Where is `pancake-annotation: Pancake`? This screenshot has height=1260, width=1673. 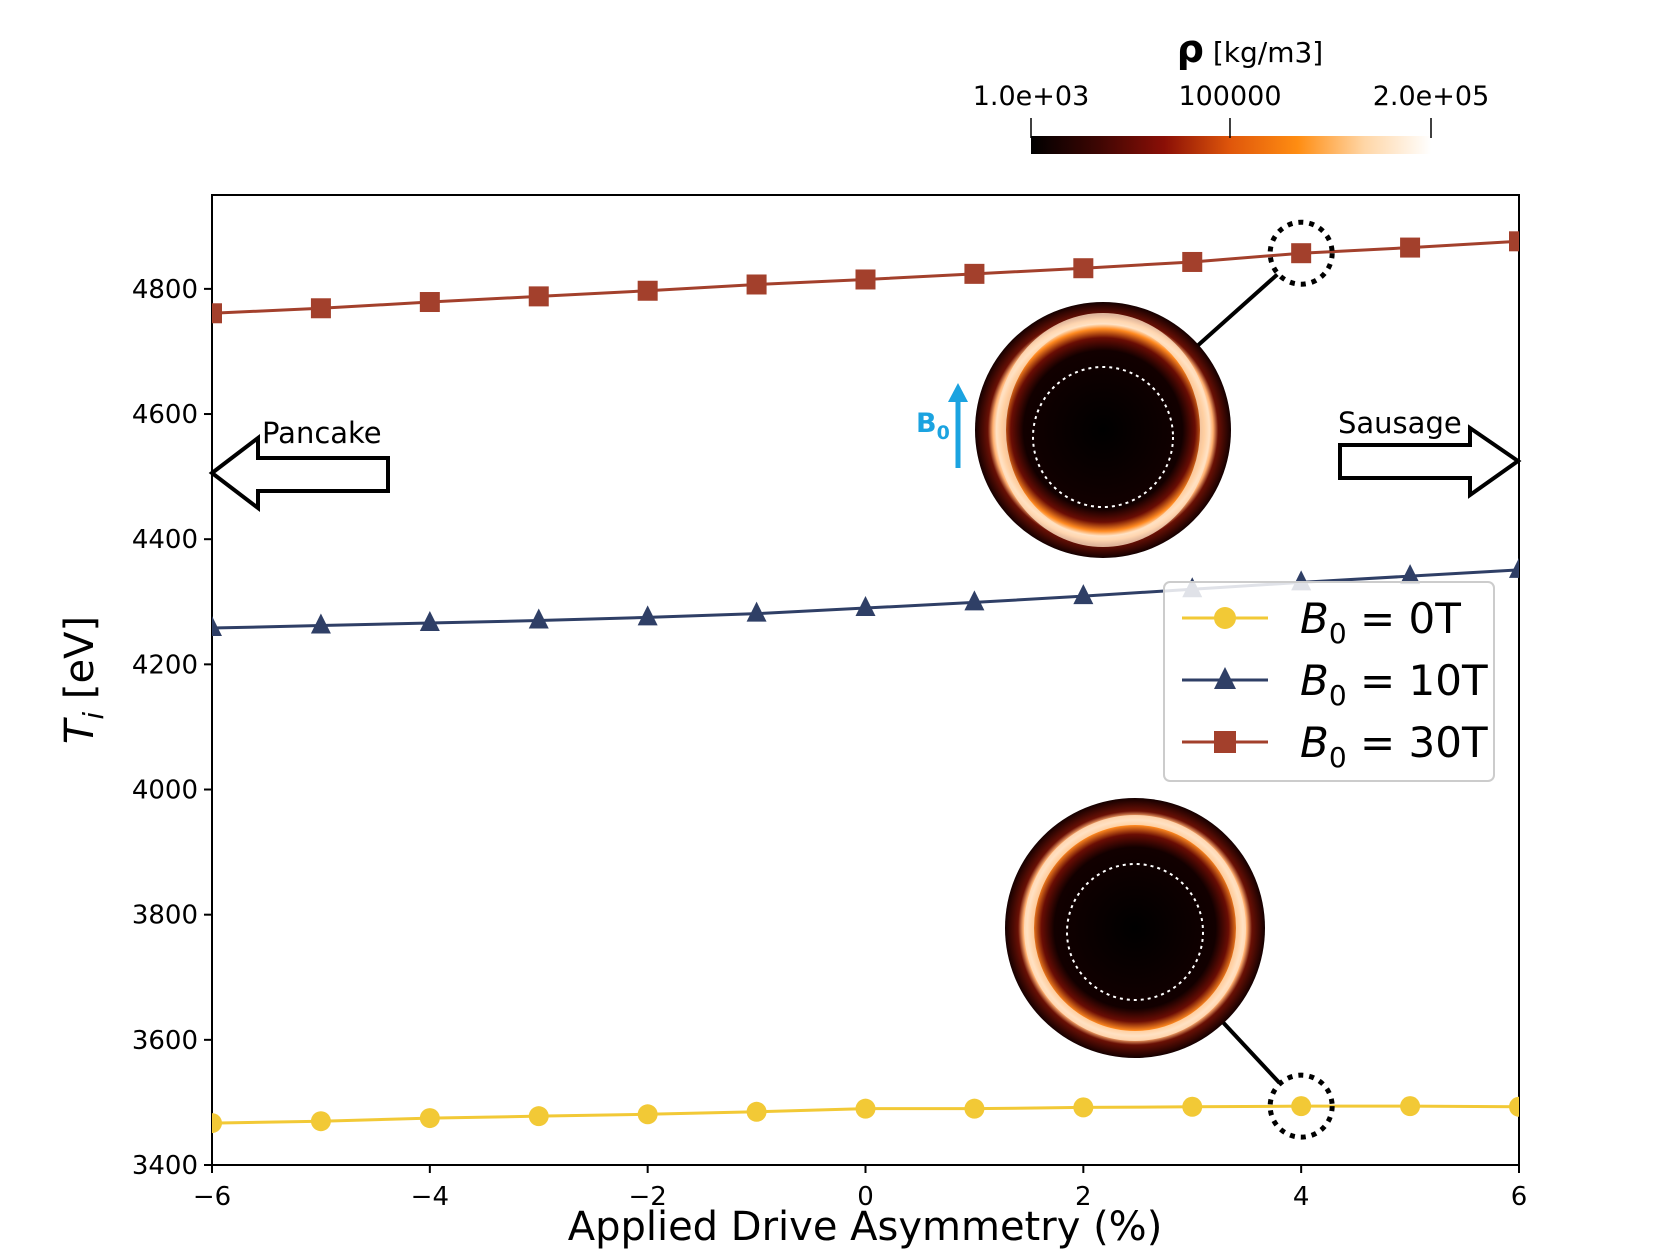
pancake-annotation: Pancake is located at coordinates (299, 464).